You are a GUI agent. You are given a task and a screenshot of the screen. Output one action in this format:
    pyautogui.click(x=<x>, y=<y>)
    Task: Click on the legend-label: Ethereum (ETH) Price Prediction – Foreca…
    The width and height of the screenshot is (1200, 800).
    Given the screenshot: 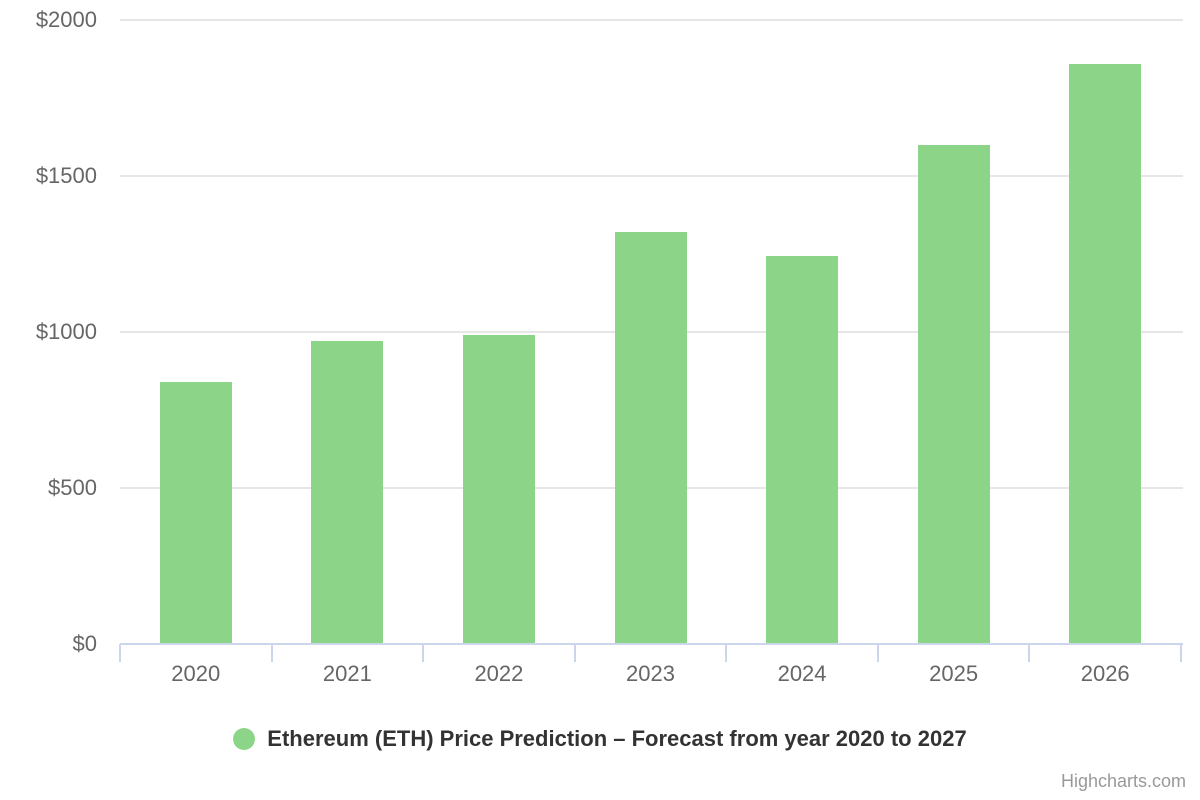 What is the action you would take?
    pyautogui.click(x=617, y=738)
    